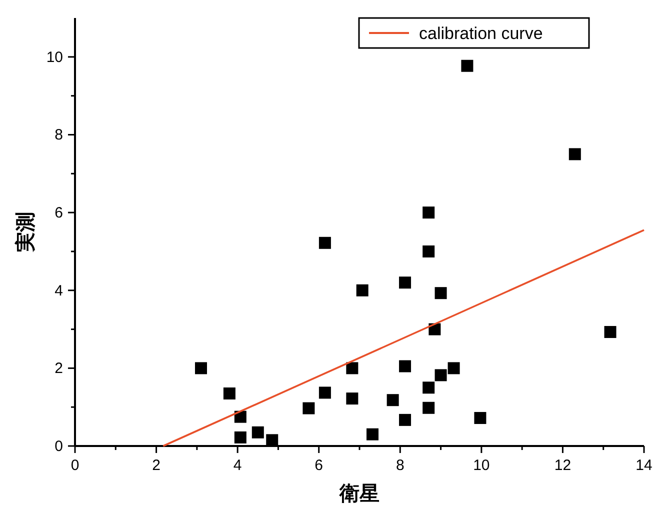  What do you see at coordinates (156, 465) in the screenshot?
I see `x-tick-label: 2` at bounding box center [156, 465].